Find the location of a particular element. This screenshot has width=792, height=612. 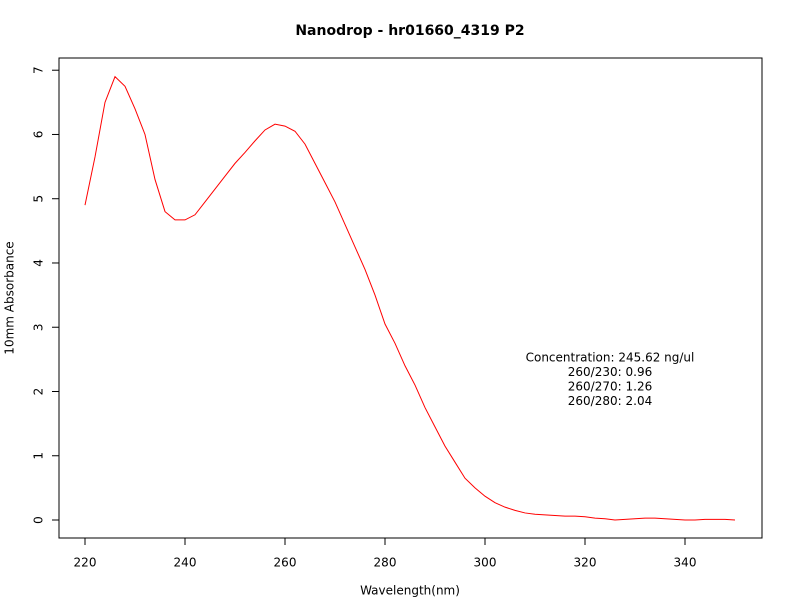

y-tick-label: 0 is located at coordinates (39, 520).